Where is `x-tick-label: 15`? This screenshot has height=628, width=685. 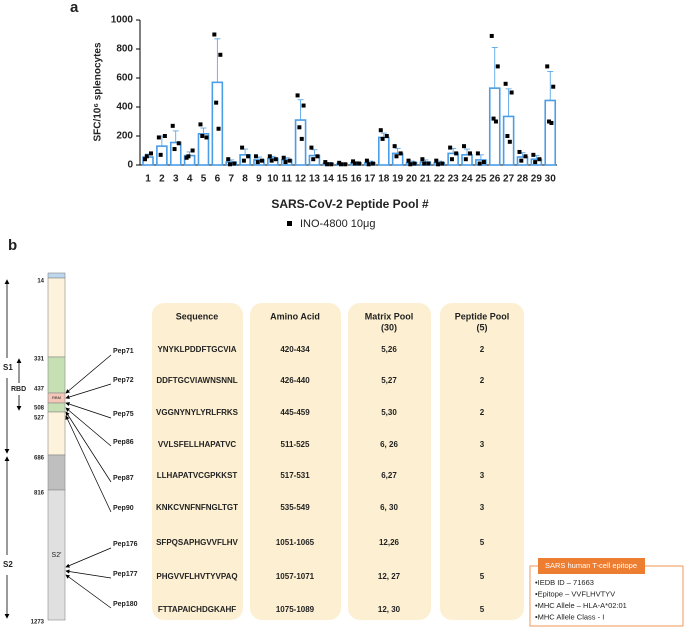 x-tick-label: 15 is located at coordinates (343, 179).